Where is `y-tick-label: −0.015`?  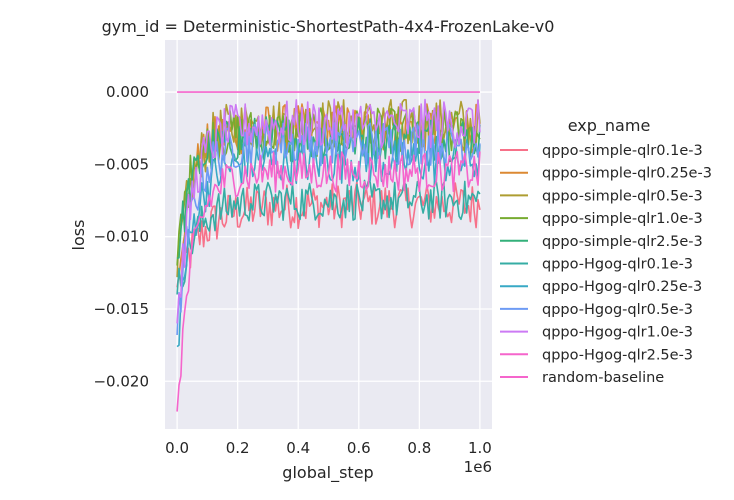 y-tick-label: −0.015 is located at coordinates (121, 309).